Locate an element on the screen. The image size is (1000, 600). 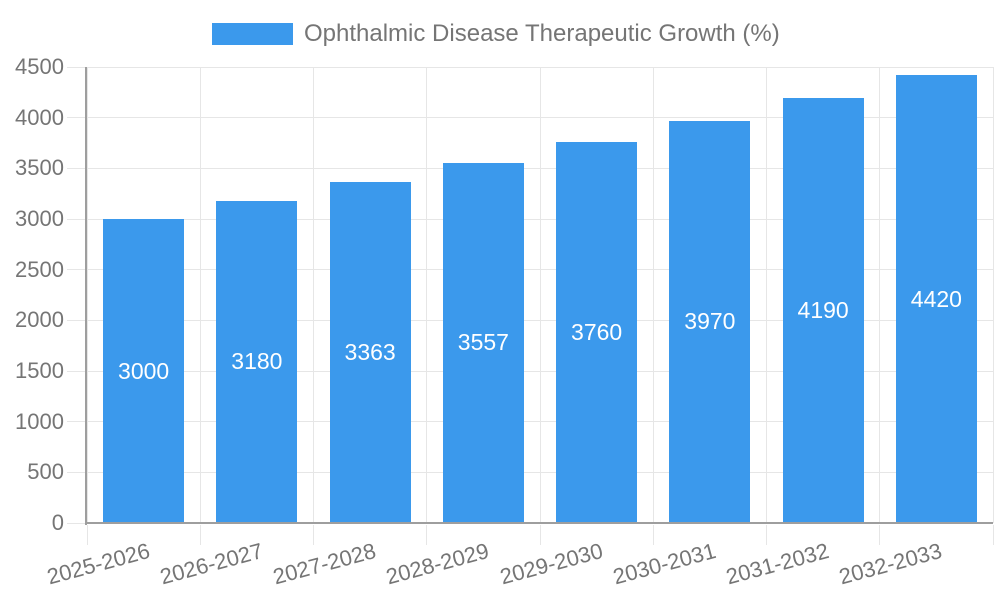
bar-2030-2031: 3970 is located at coordinates (710, 321).